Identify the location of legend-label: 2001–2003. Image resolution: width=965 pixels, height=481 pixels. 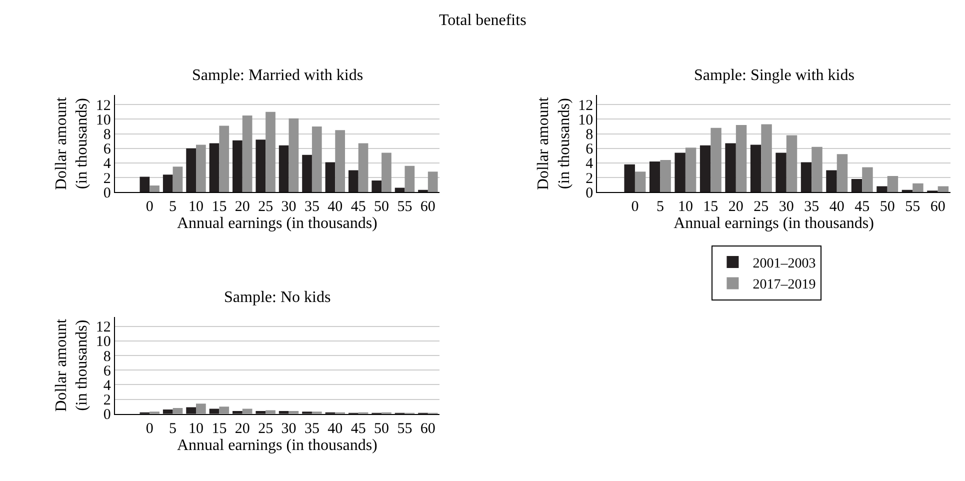
(784, 264).